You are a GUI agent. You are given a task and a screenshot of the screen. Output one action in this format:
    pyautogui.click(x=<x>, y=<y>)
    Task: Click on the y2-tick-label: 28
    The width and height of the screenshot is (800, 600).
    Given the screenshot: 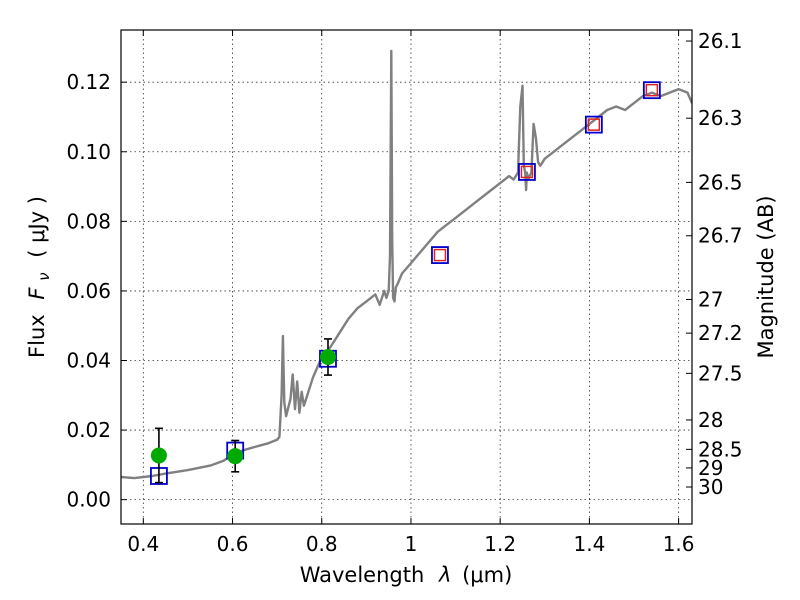 What is the action you would take?
    pyautogui.click(x=710, y=420)
    